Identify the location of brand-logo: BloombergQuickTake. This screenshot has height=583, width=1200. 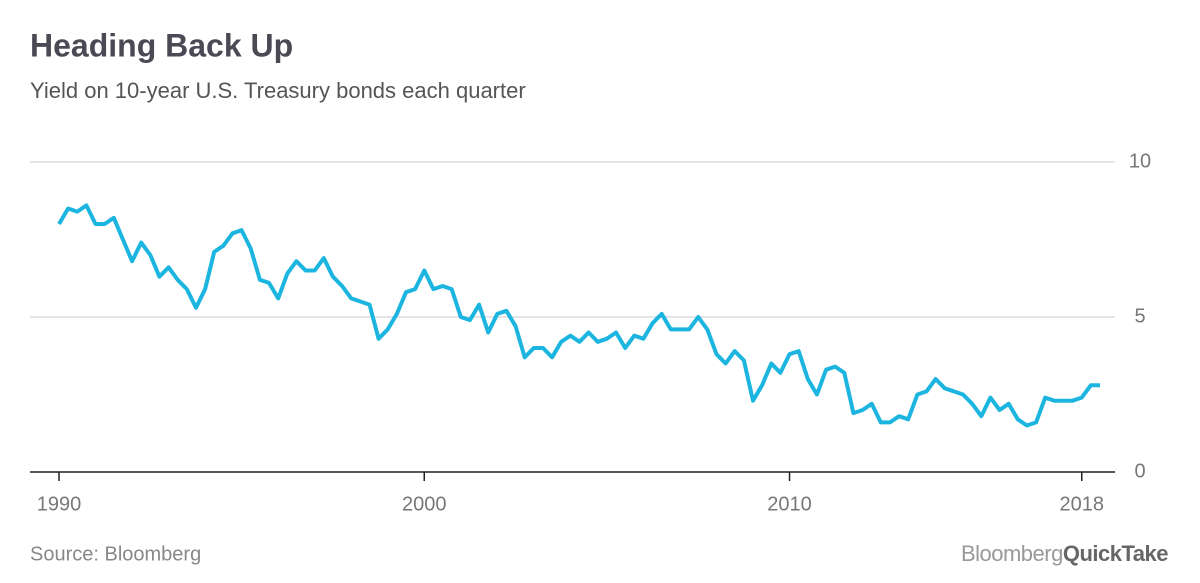
(1064, 553).